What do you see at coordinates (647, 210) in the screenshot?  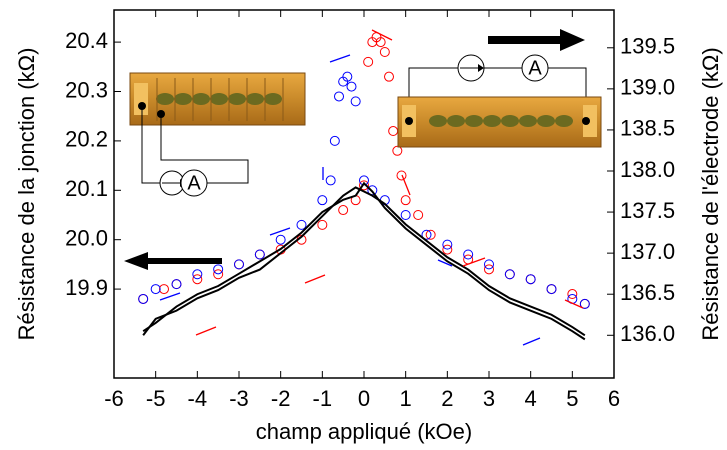 I see `y2-tick-label: 137.5` at bounding box center [647, 210].